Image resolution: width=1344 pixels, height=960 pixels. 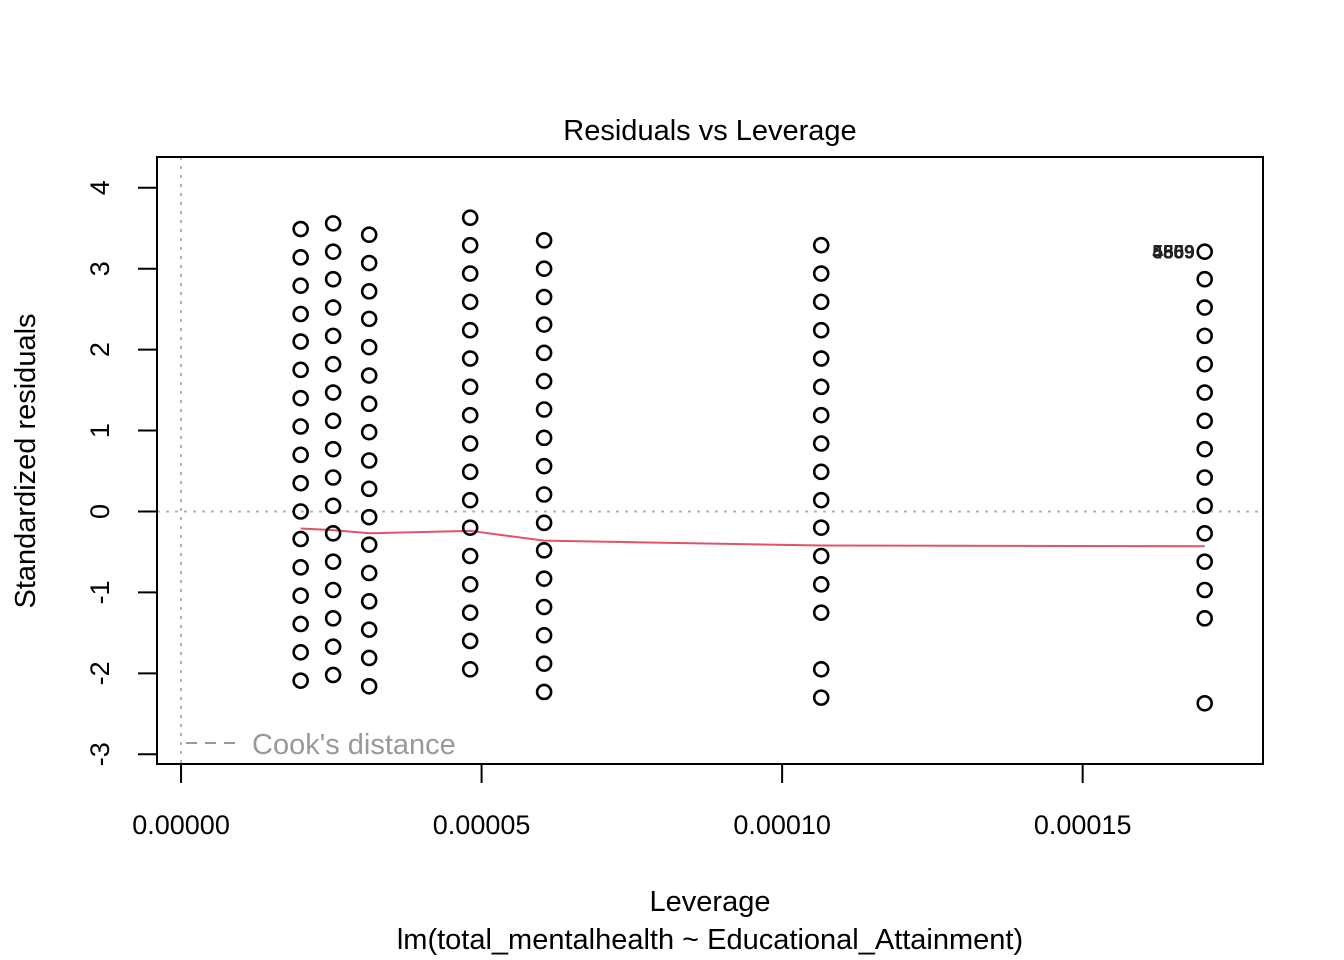 I want to click on x-axis-label: Leverage, so click(x=710, y=902).